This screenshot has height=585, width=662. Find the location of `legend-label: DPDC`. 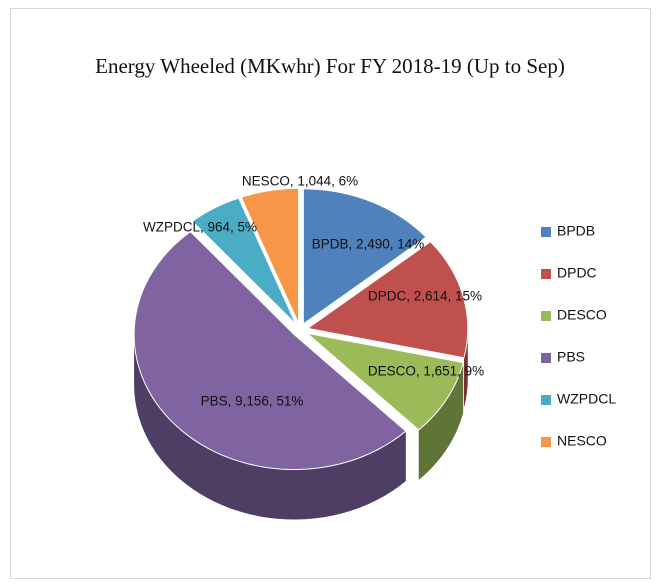

legend-label: DPDC is located at coordinates (577, 273).